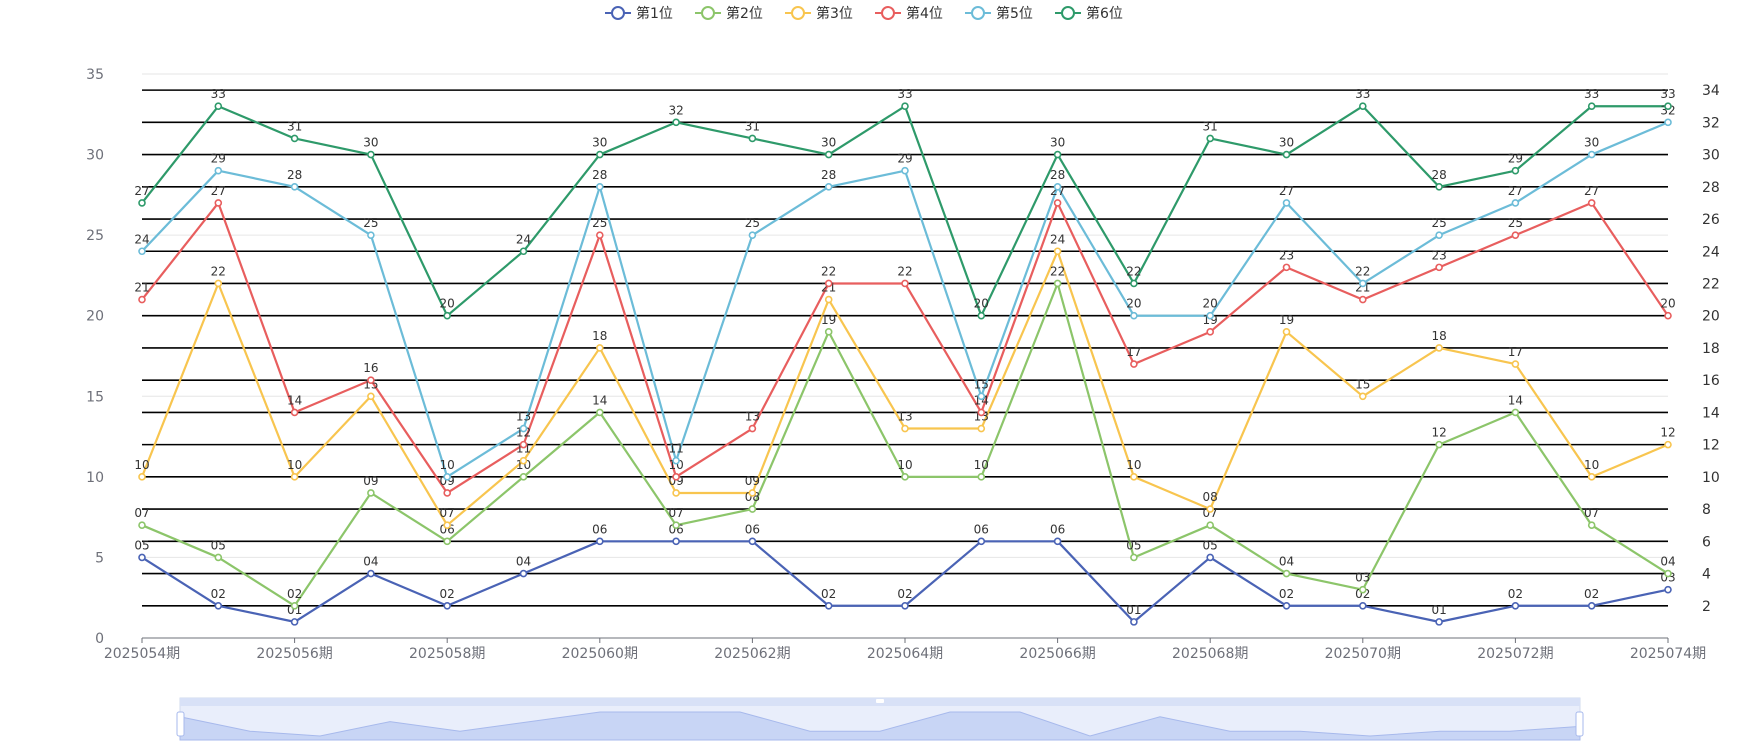 The image size is (1750, 754). Describe the element at coordinates (999, 13) in the screenshot. I see `legend-item: 第5位` at that location.